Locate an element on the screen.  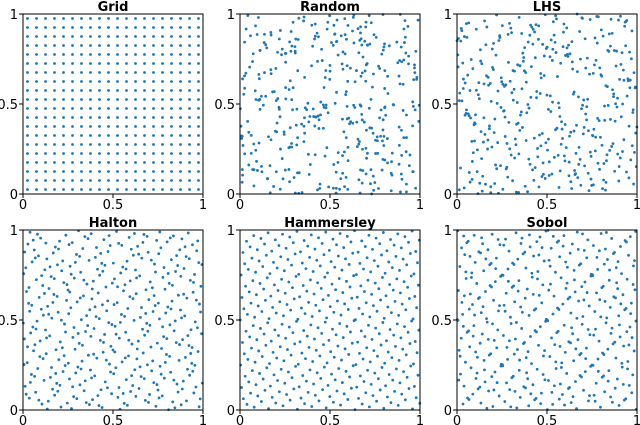
y-tick-label: 0 is located at coordinates (231, 195).